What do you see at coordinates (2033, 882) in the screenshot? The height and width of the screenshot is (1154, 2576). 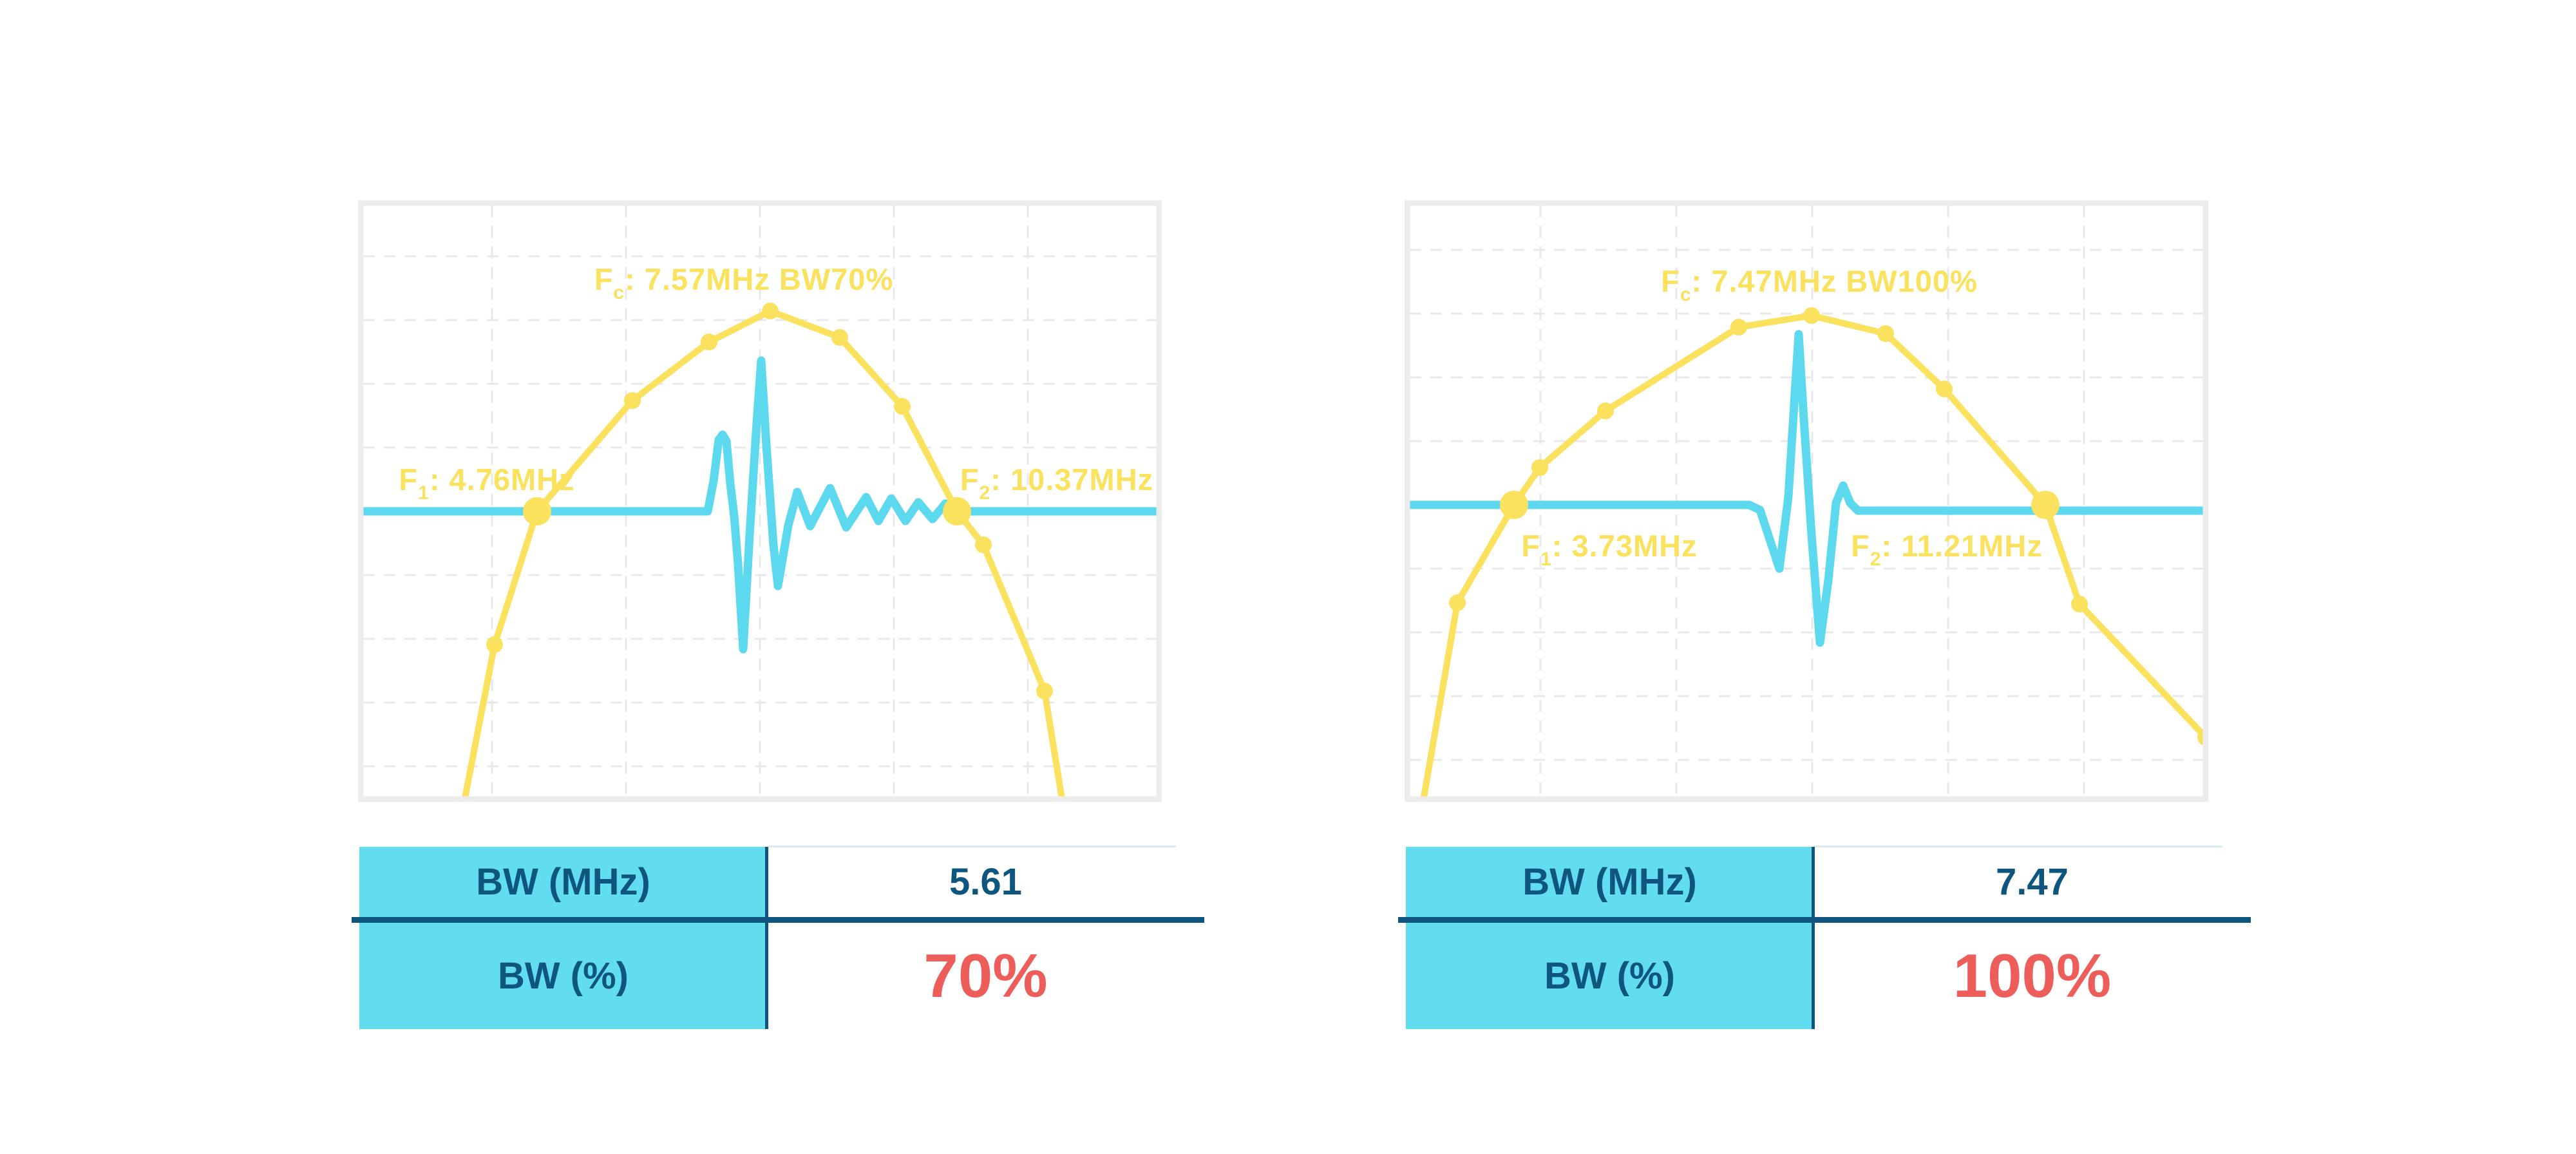 I see `bw-mhz-value: 7.47` at bounding box center [2033, 882].